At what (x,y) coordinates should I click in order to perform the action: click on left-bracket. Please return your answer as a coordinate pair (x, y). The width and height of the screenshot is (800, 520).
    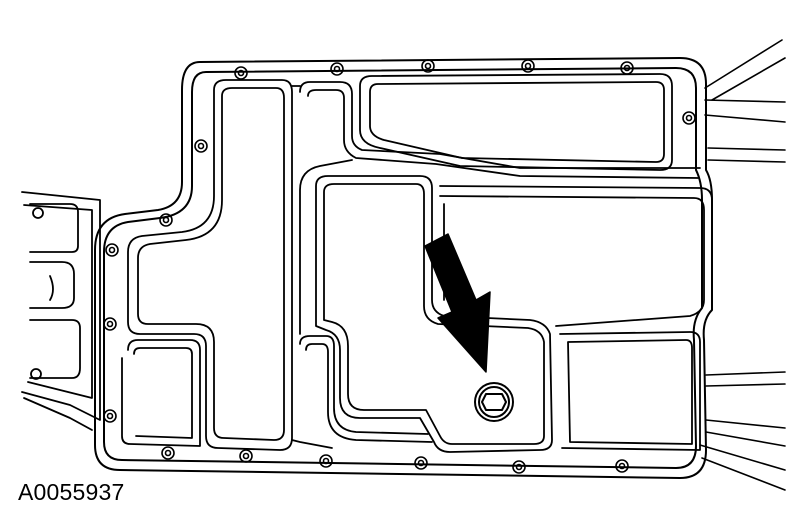
    Looking at the image, I should click on (61, 311).